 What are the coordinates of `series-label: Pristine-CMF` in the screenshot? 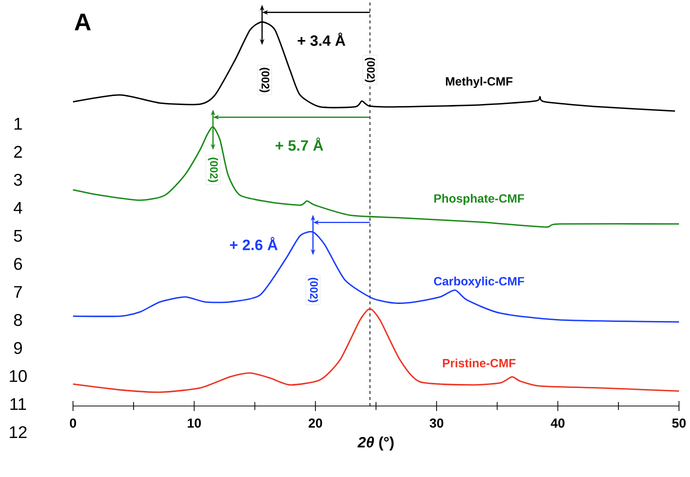 It's located at (479, 363).